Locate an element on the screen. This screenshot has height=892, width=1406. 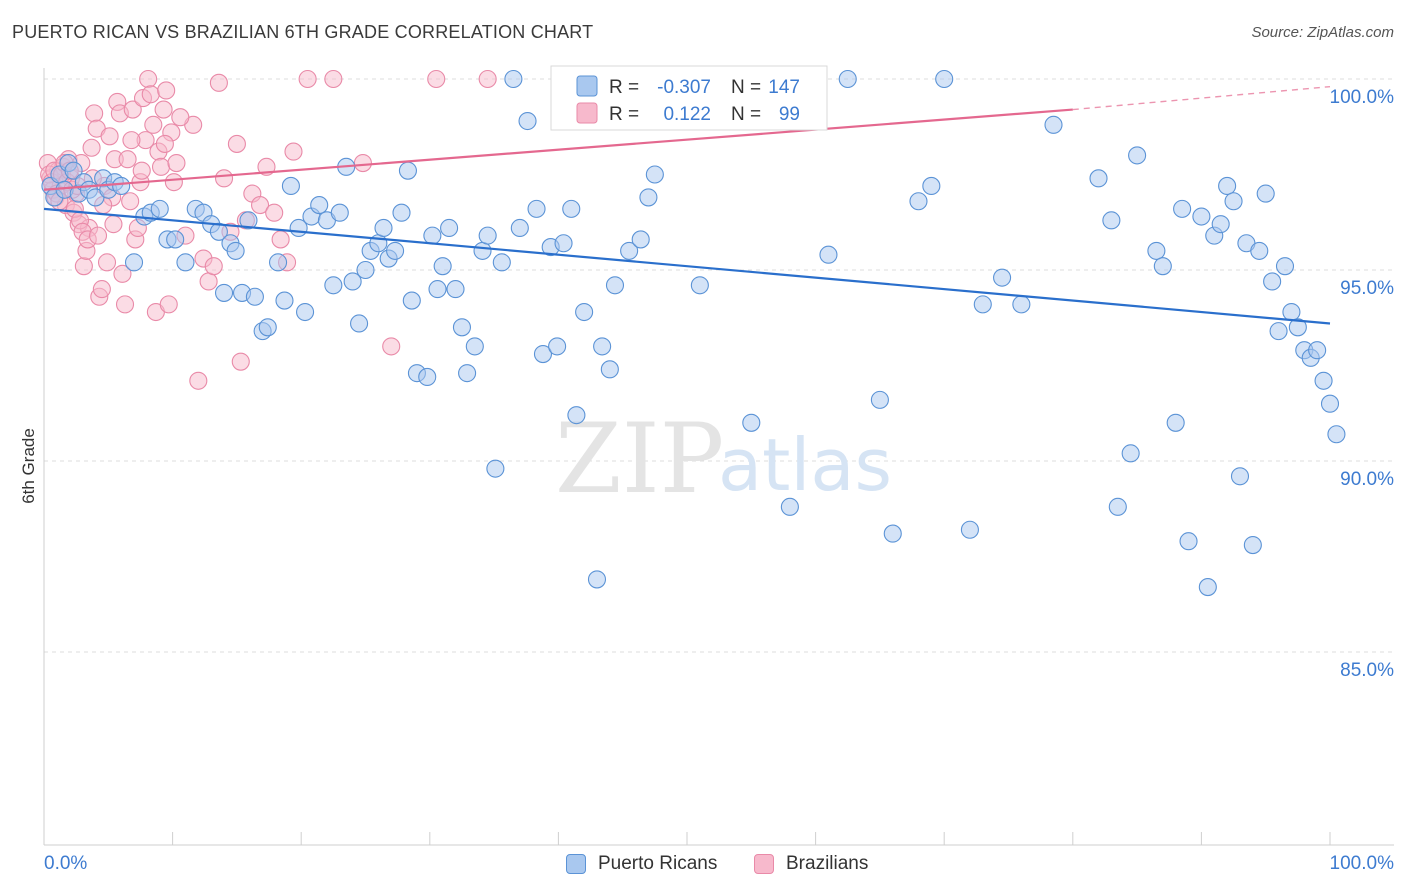
legend-r-label: R = is located at coordinates (624, 87).